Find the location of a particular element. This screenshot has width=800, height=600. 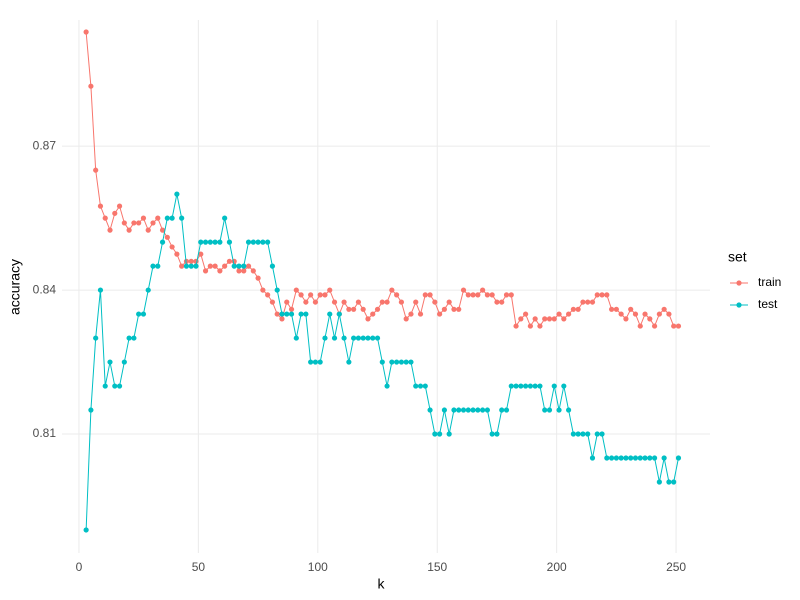

legend-title: set is located at coordinates (737, 257).